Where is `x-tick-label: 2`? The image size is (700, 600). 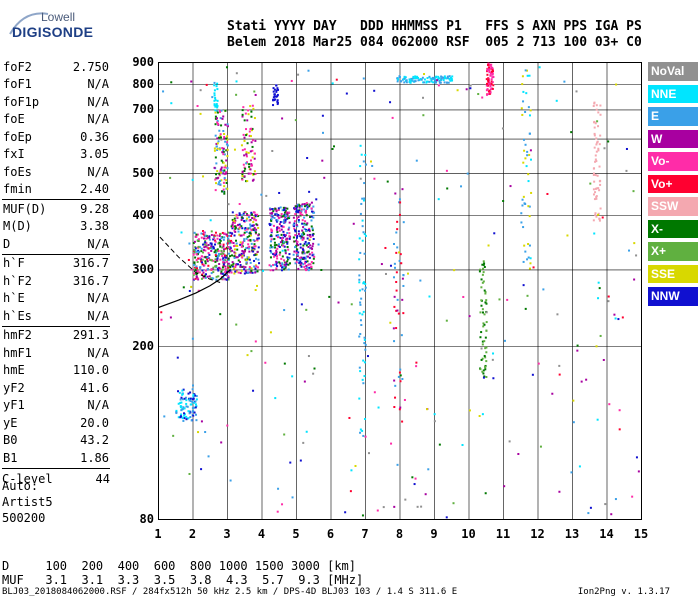 x-tick-label: 2 is located at coordinates (192, 534).